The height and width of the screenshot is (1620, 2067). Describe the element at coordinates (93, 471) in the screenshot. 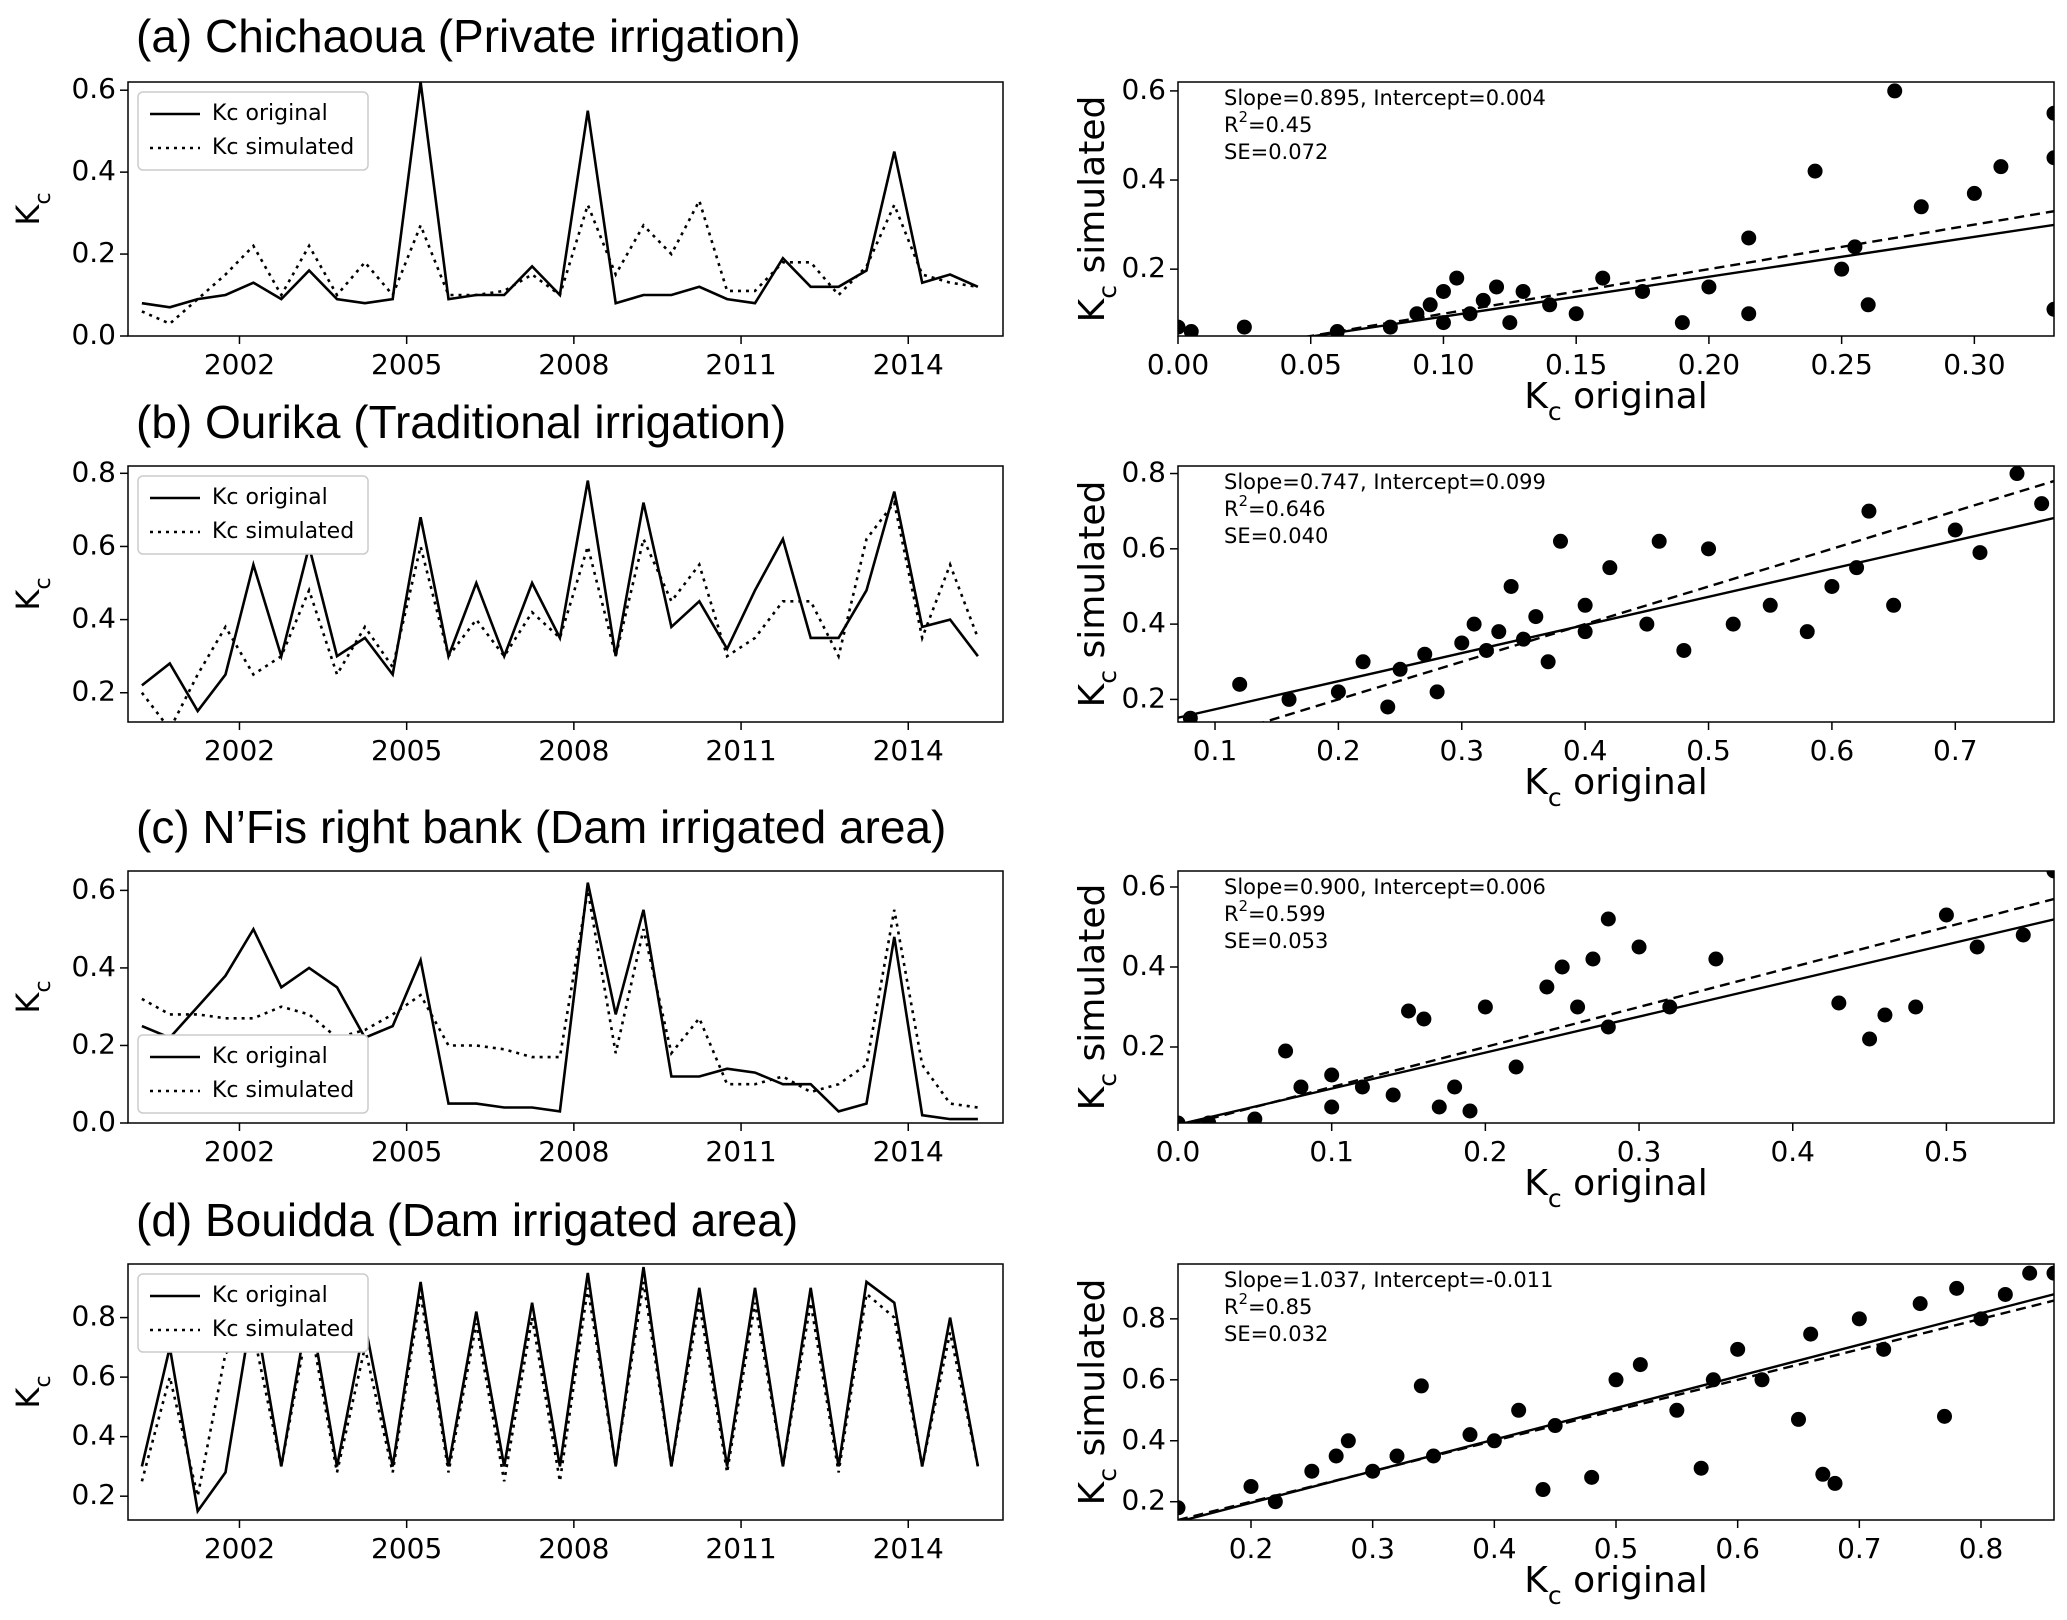

I see `y-tick-label: 0.8` at that location.